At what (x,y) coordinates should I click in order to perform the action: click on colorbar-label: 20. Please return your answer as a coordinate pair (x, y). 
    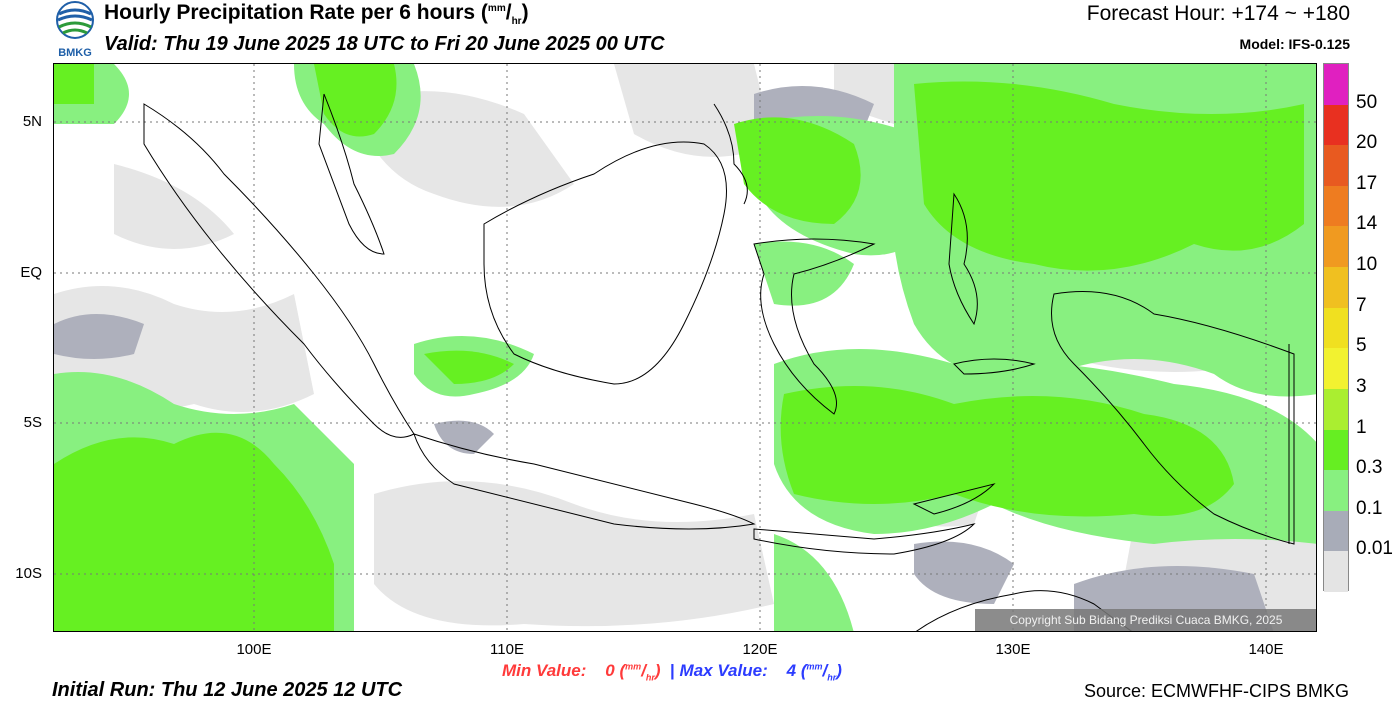
    Looking at the image, I should click on (1367, 143).